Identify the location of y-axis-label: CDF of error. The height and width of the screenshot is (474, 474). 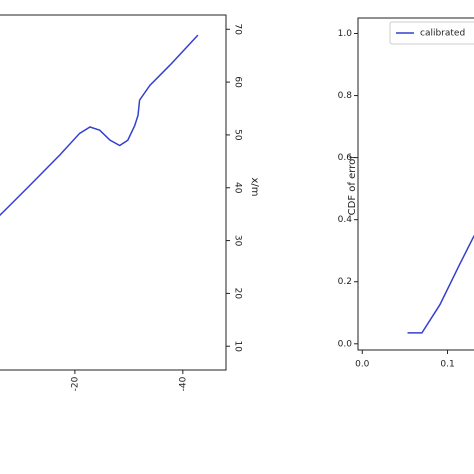
(352, 185).